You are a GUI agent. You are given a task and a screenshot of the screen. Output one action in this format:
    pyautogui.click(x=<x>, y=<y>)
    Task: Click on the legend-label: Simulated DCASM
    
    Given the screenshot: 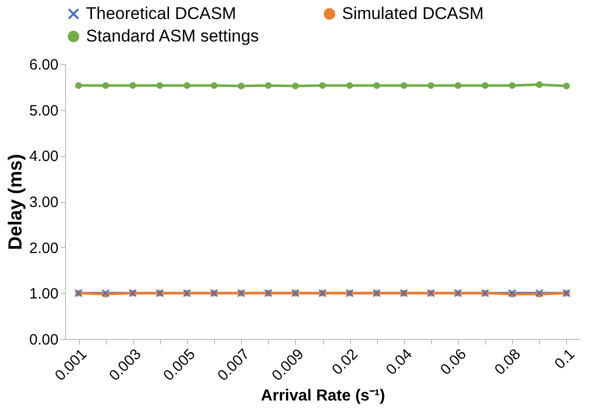 What is the action you would take?
    pyautogui.click(x=413, y=13)
    